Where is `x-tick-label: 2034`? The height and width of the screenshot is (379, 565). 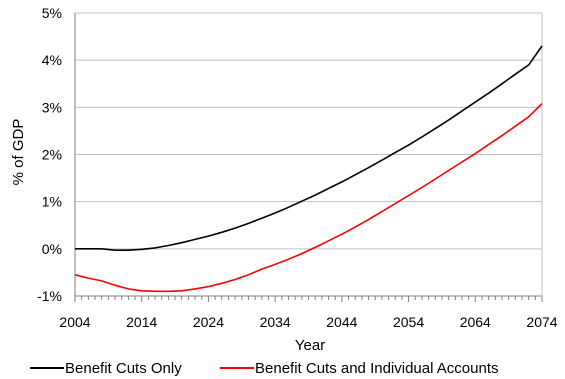 x-tick-label: 2034 is located at coordinates (275, 322).